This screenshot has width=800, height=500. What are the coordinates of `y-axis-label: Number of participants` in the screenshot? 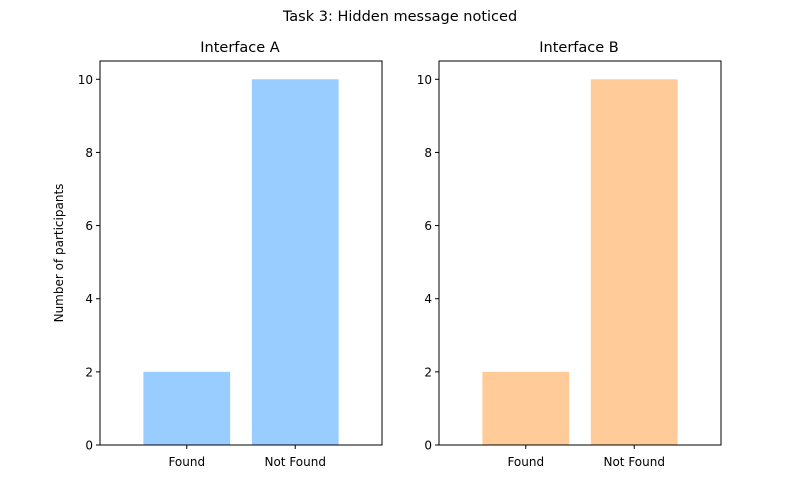 It's located at (59, 253).